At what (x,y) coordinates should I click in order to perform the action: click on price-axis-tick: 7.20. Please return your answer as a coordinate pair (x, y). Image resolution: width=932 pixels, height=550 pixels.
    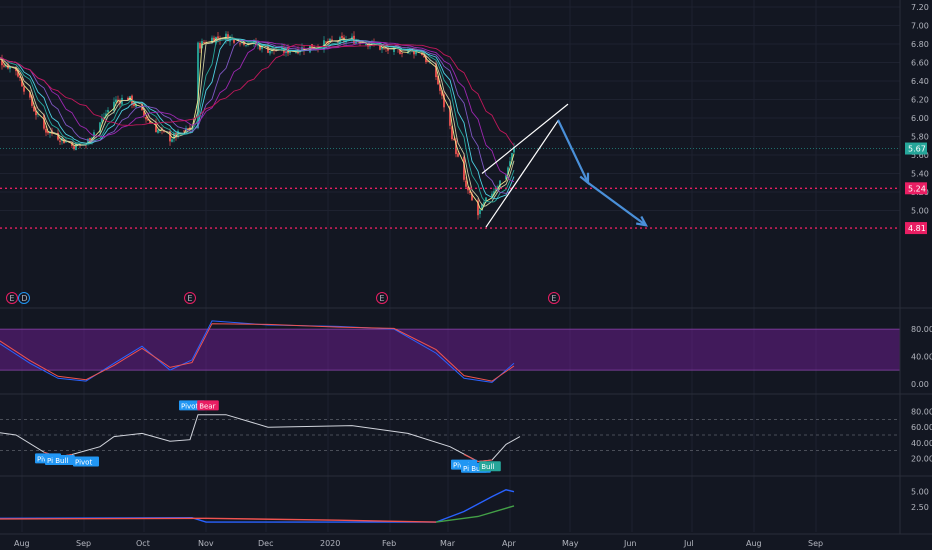
    Looking at the image, I should click on (920, 7).